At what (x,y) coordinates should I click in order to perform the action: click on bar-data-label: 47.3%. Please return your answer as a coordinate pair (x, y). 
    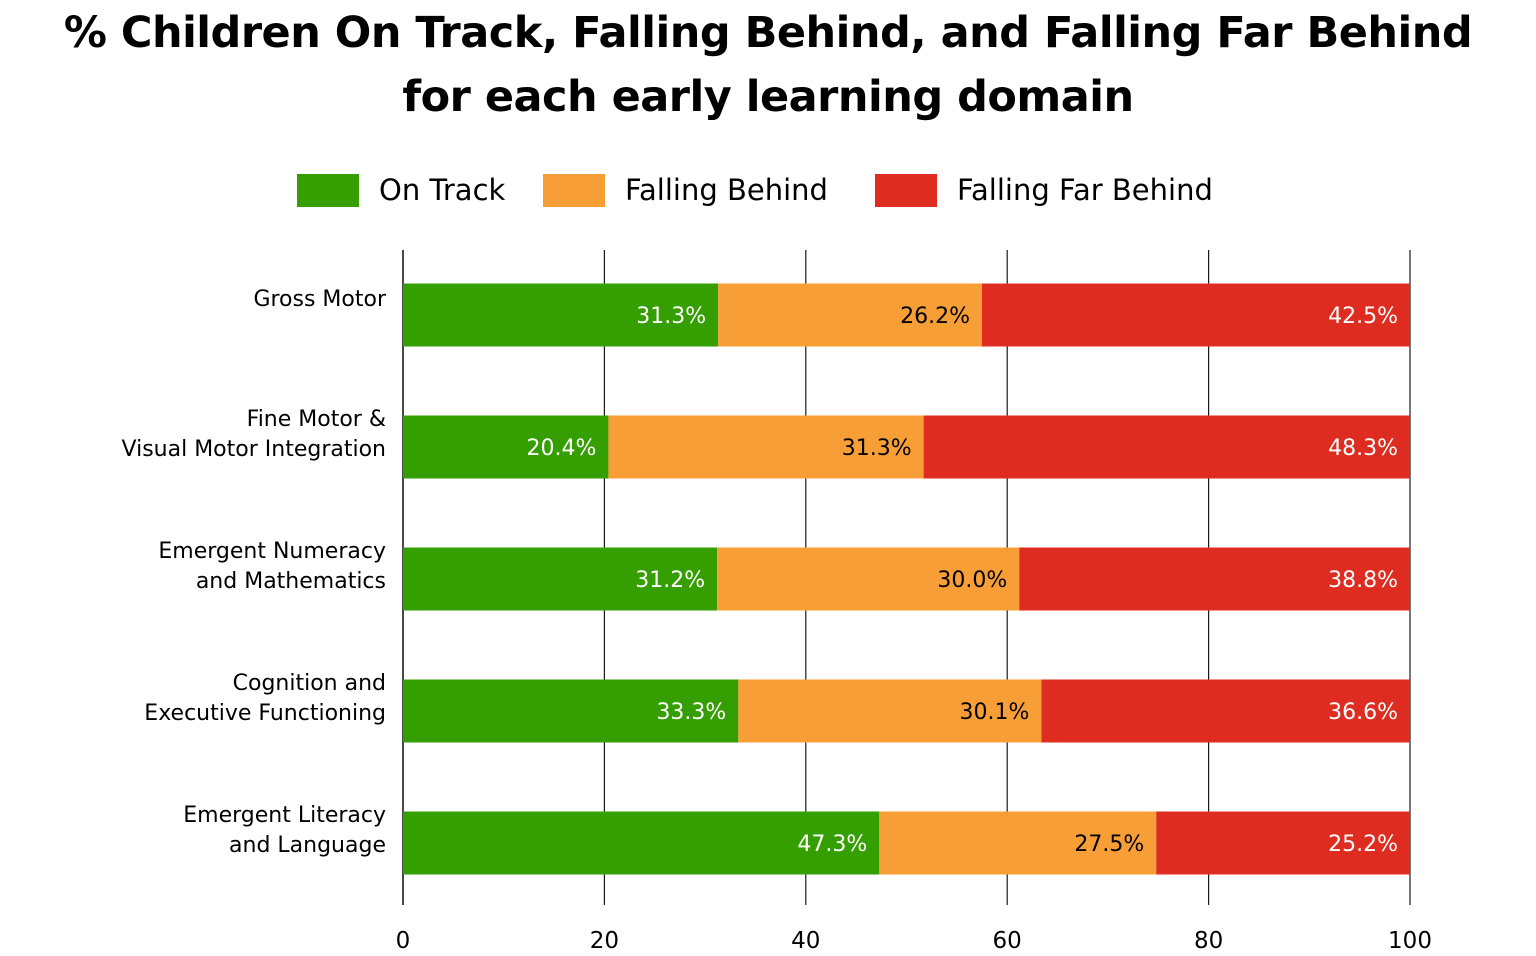
    Looking at the image, I should click on (832, 844).